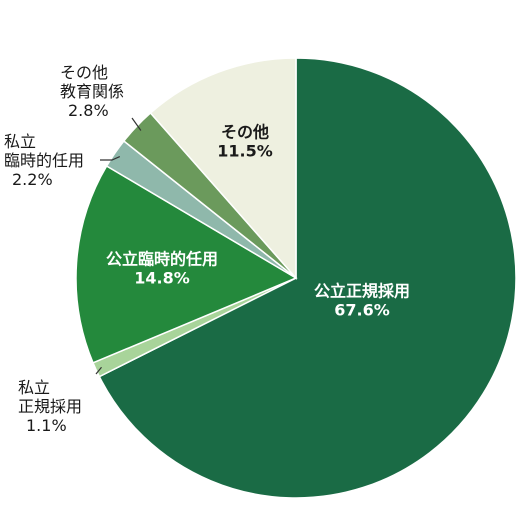  I want to click on slice-percent: 67.6%, so click(362, 310).